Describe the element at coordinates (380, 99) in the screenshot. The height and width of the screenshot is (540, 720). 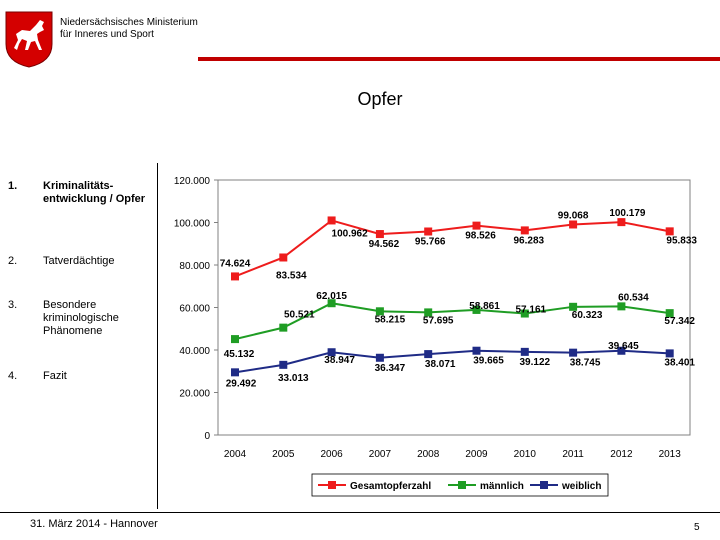
I see `page-title: Opfer` at that location.